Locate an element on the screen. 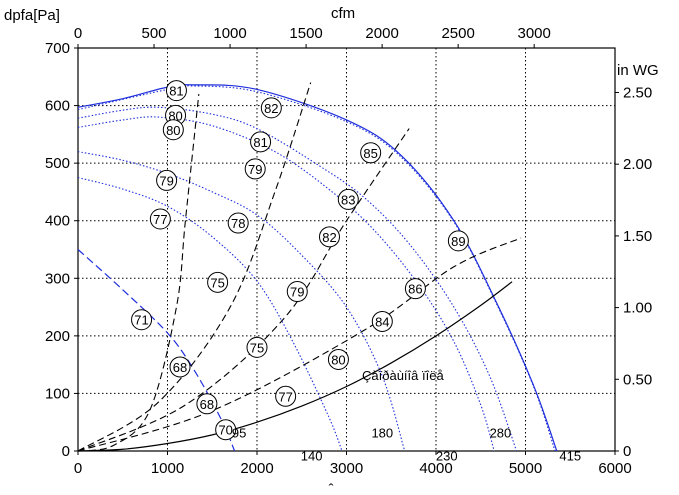 The image size is (679, 495). x-bottom-tick-label: 0 is located at coordinates (78, 468).